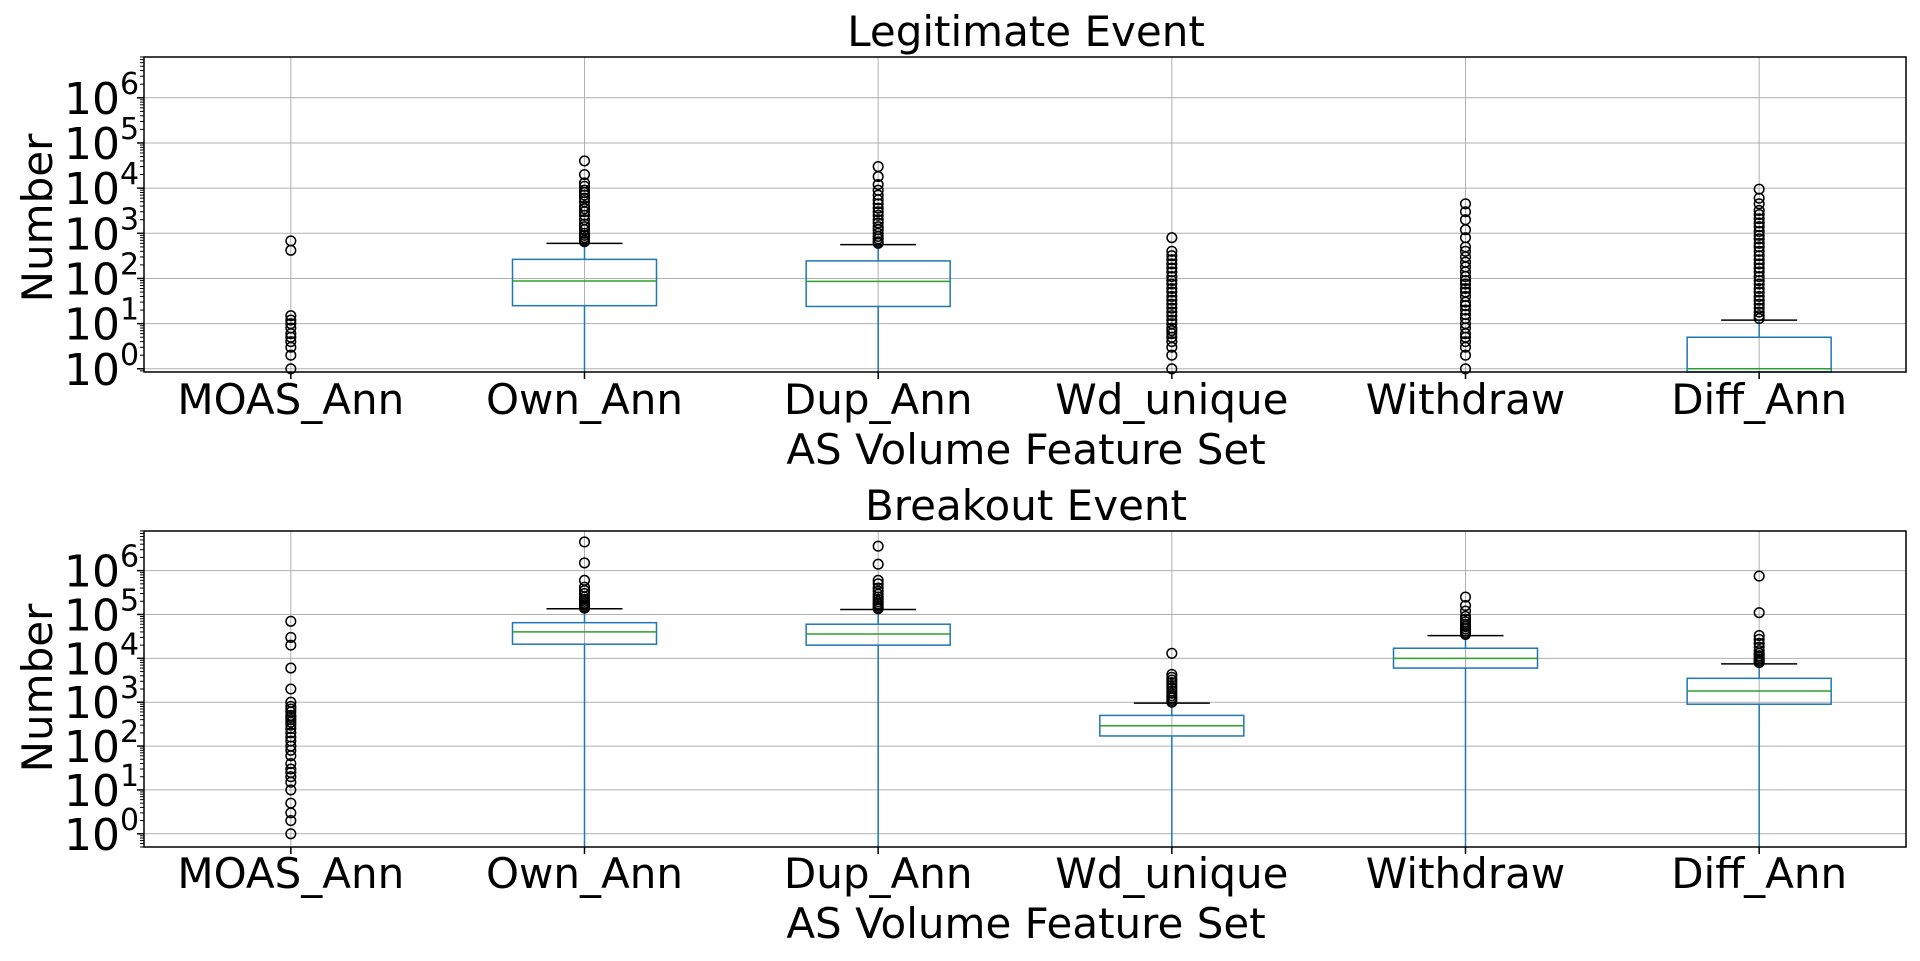 The width and height of the screenshot is (1920, 961). Describe the element at coordinates (291, 305) in the screenshot. I see `box-MOAS_Ann` at that location.